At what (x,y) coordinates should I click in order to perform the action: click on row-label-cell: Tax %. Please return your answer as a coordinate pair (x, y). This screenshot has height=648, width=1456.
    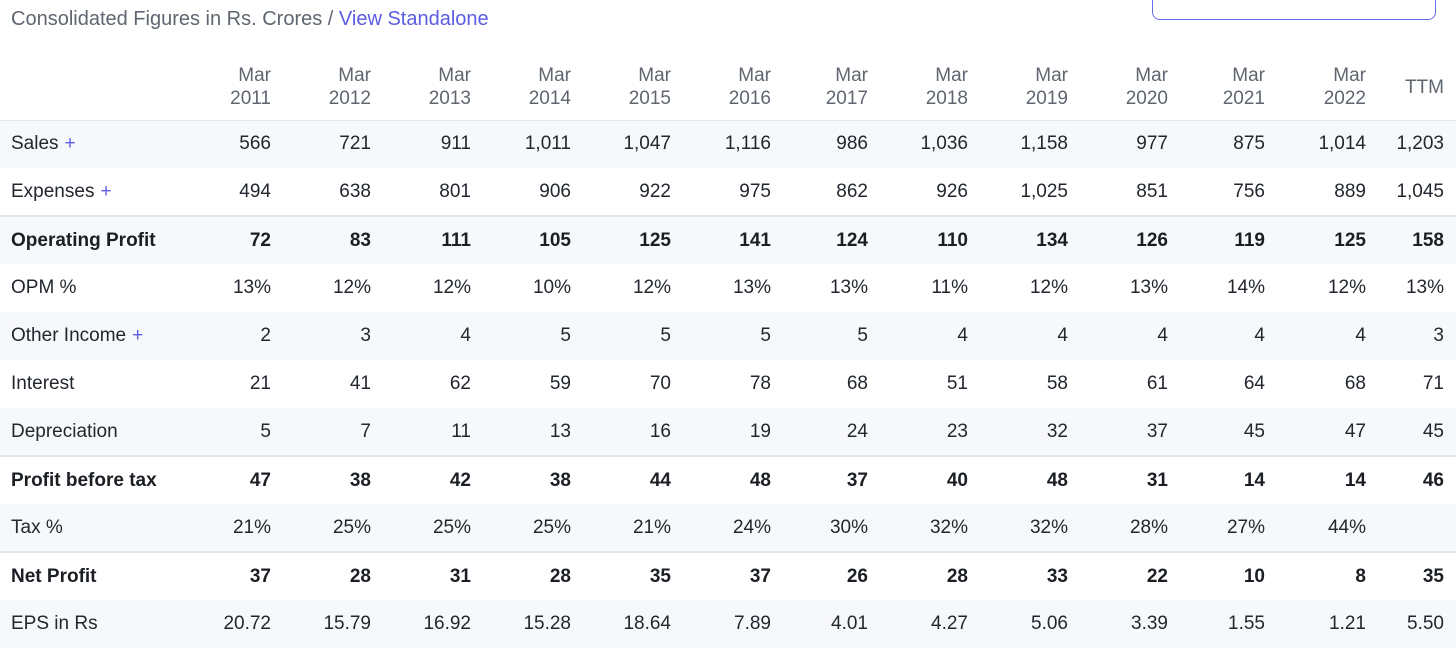
    Looking at the image, I should click on (85, 528).